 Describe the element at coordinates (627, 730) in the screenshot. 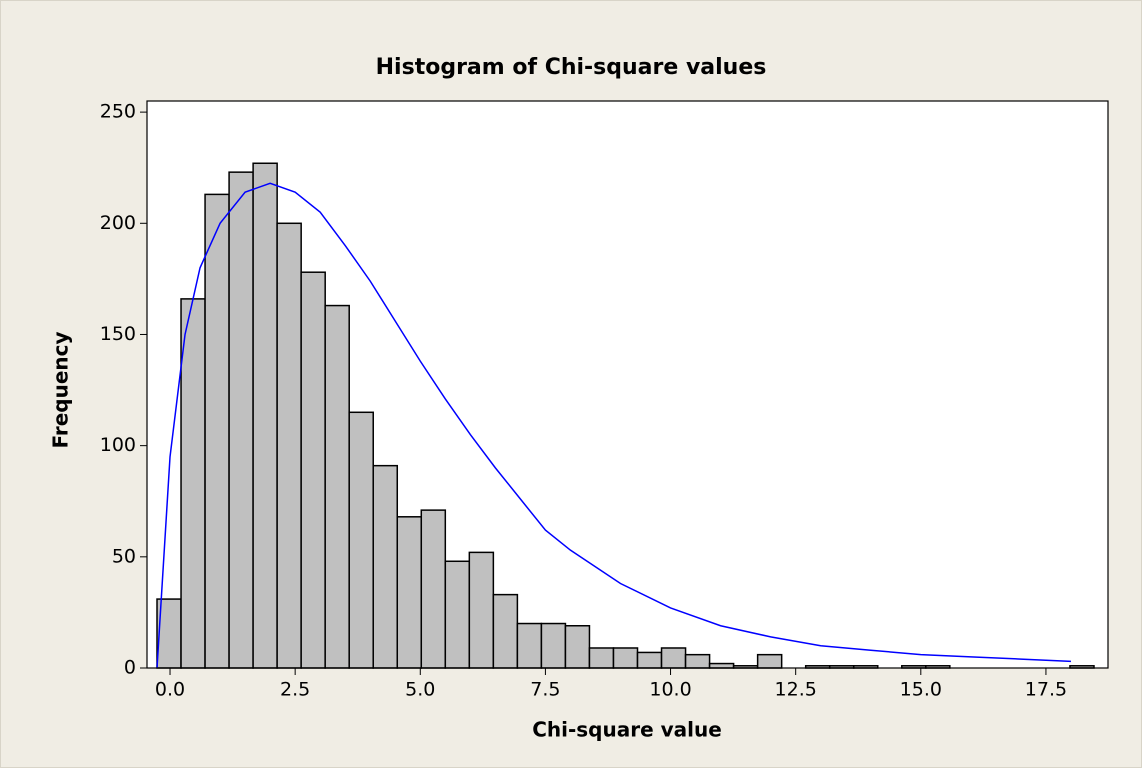

I see `x-axis-label: Chi-square value` at that location.